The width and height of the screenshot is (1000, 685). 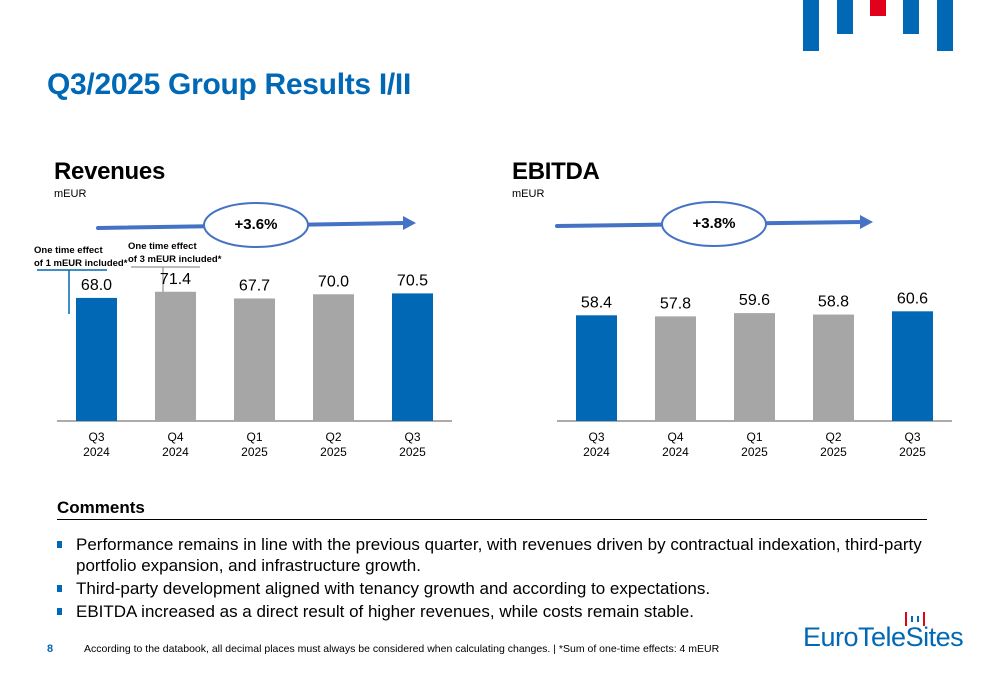 I want to click on note-line-2: of 1 mEUR included*, so click(x=81, y=263).